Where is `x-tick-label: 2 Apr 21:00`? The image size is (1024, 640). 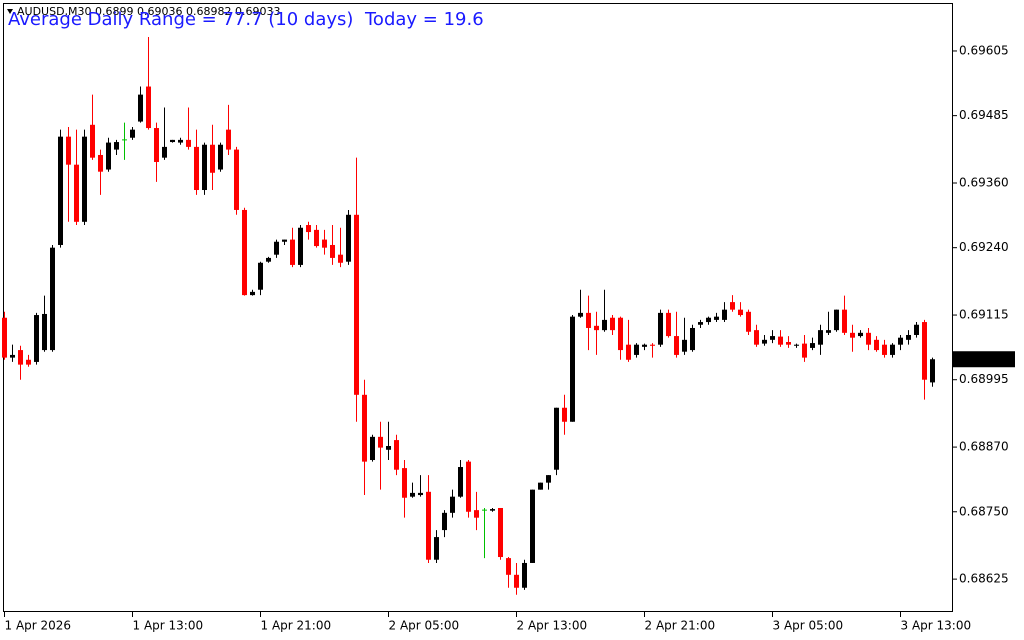
x-tick-label: 2 Apr 21:00 is located at coordinates (680, 626).